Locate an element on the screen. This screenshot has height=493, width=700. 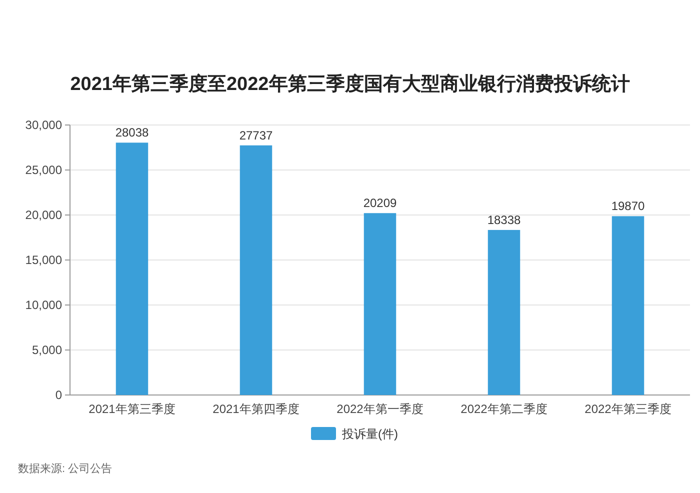
source-note: 数据来源: 公司公告 is located at coordinates (65, 468).